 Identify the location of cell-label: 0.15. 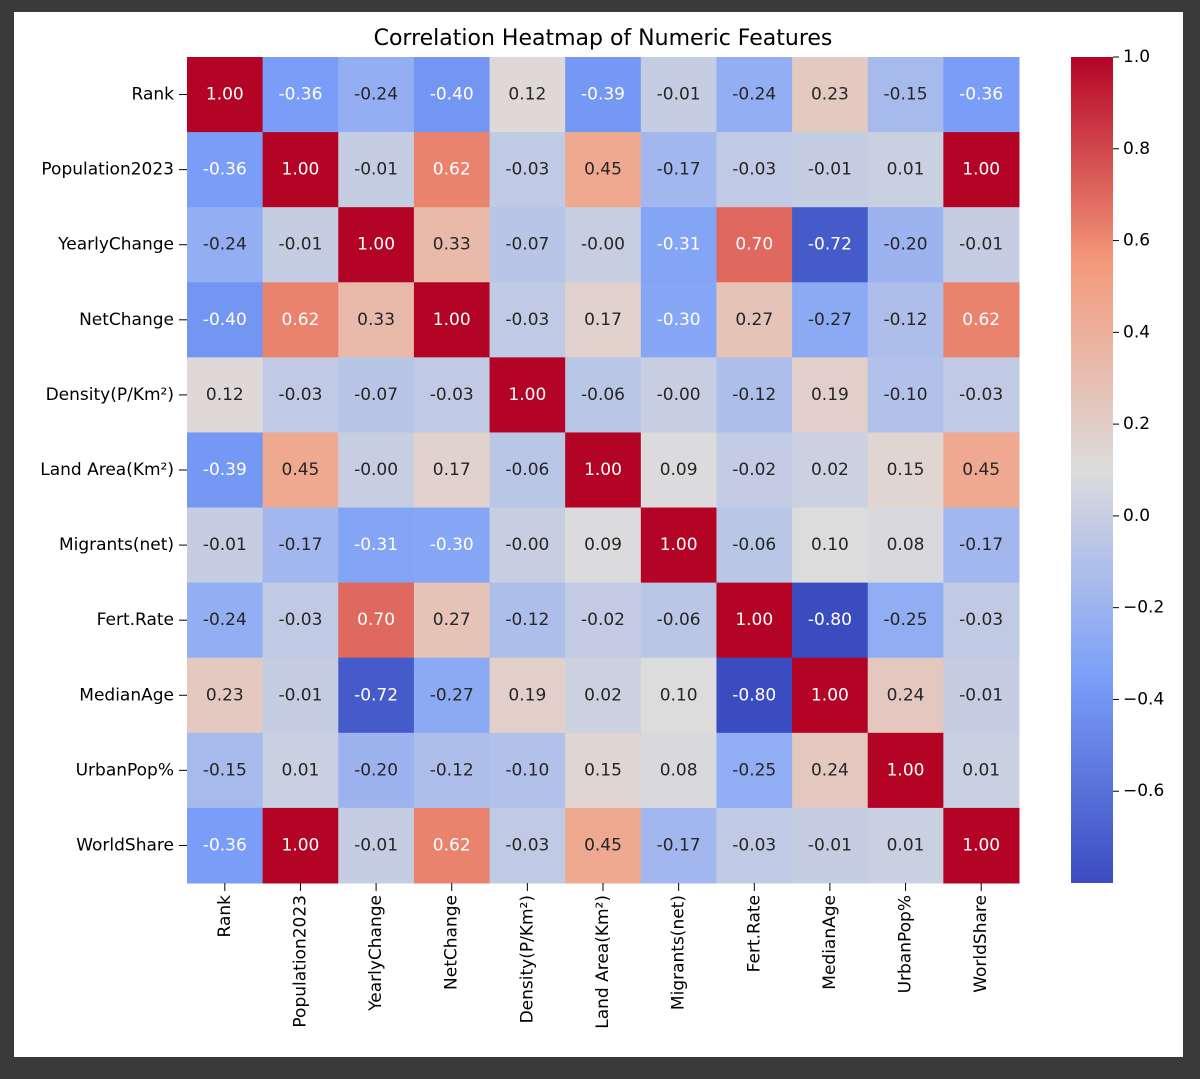
(603, 770).